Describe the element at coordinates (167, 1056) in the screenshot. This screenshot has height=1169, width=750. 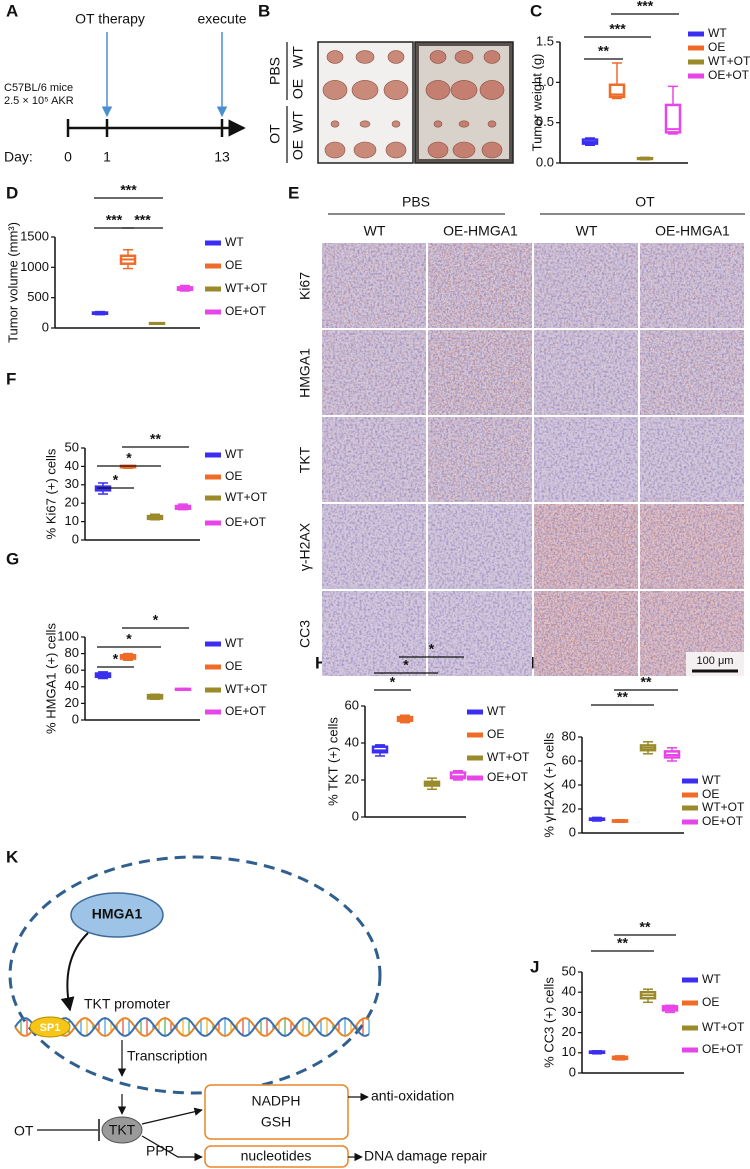
I see `transcription-label: Transcription` at that location.